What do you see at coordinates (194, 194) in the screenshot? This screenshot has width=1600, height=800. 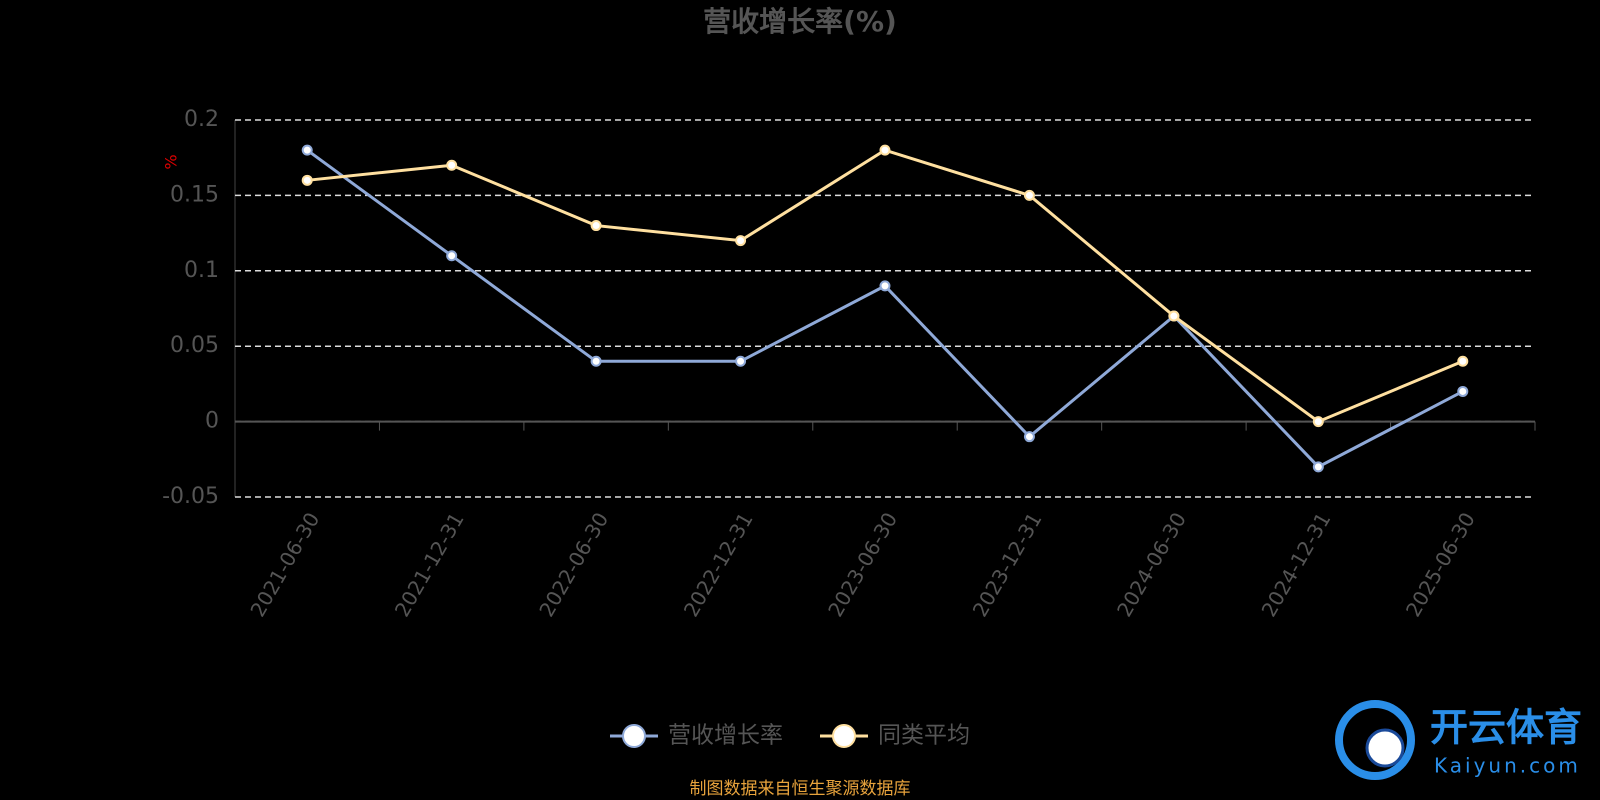 I see `y-tick-label: 0.15` at bounding box center [194, 194].